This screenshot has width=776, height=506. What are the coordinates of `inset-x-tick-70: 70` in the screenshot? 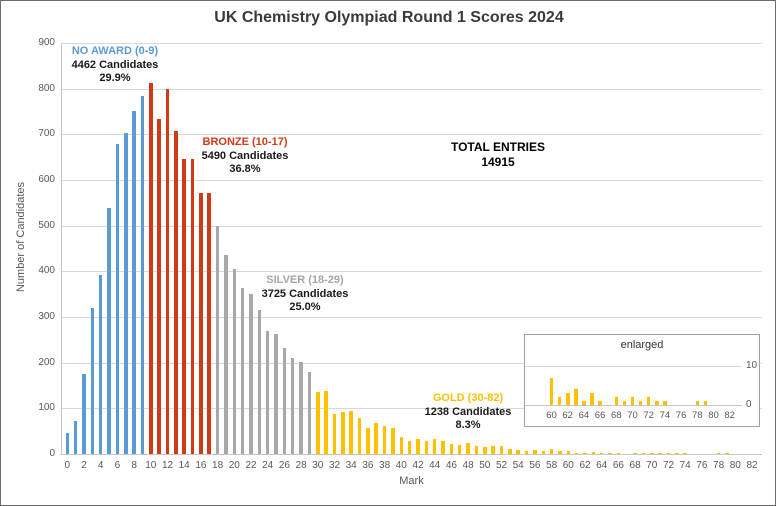 It's located at (632, 415).